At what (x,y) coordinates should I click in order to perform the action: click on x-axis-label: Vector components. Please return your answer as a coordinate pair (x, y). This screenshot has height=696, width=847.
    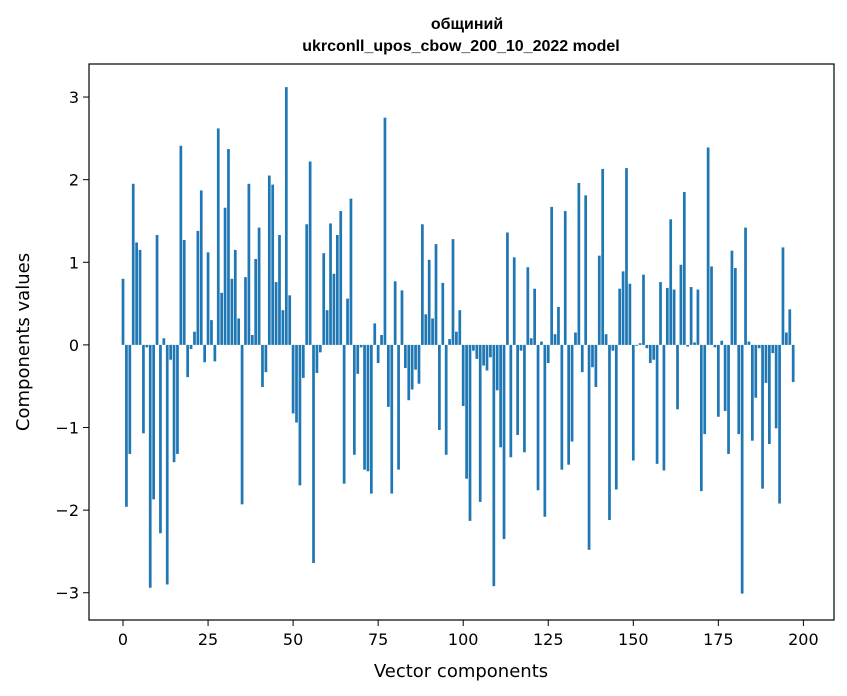
    Looking at the image, I should click on (461, 671).